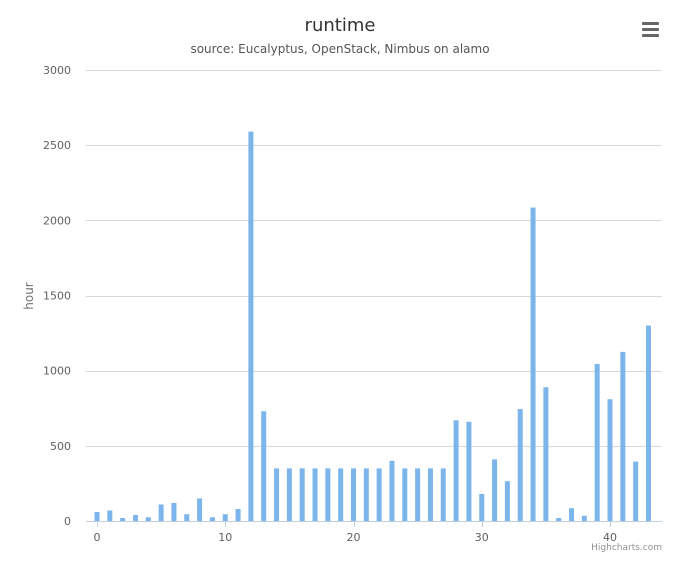 The width and height of the screenshot is (680, 566). What do you see at coordinates (67, 521) in the screenshot?
I see `y-tick-label: 0` at bounding box center [67, 521].